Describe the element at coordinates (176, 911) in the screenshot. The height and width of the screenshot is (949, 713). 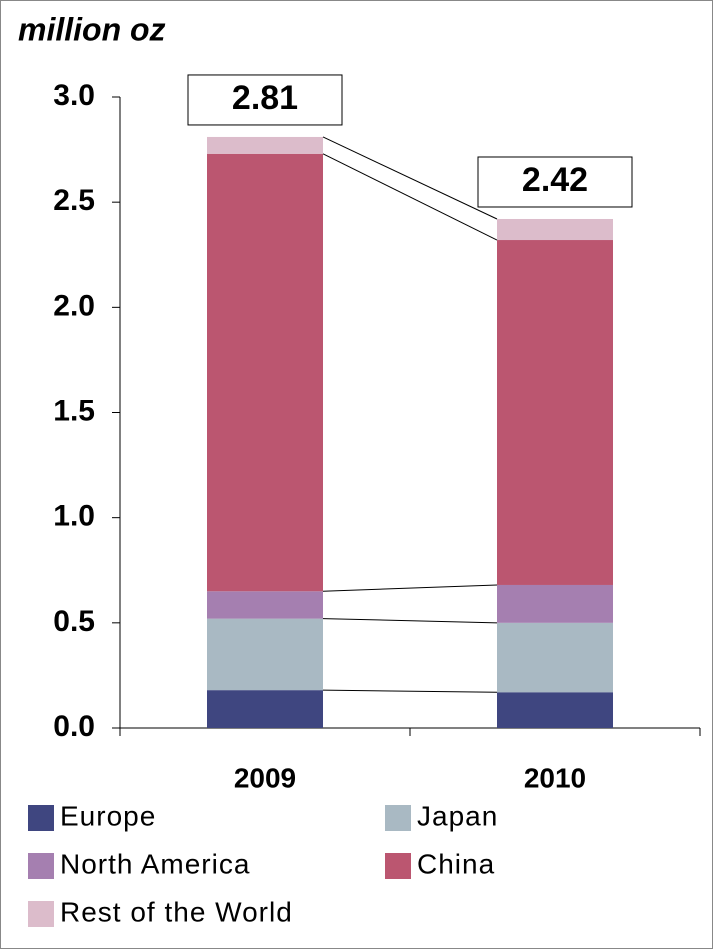
I see `legend-label: Rest of the World` at that location.